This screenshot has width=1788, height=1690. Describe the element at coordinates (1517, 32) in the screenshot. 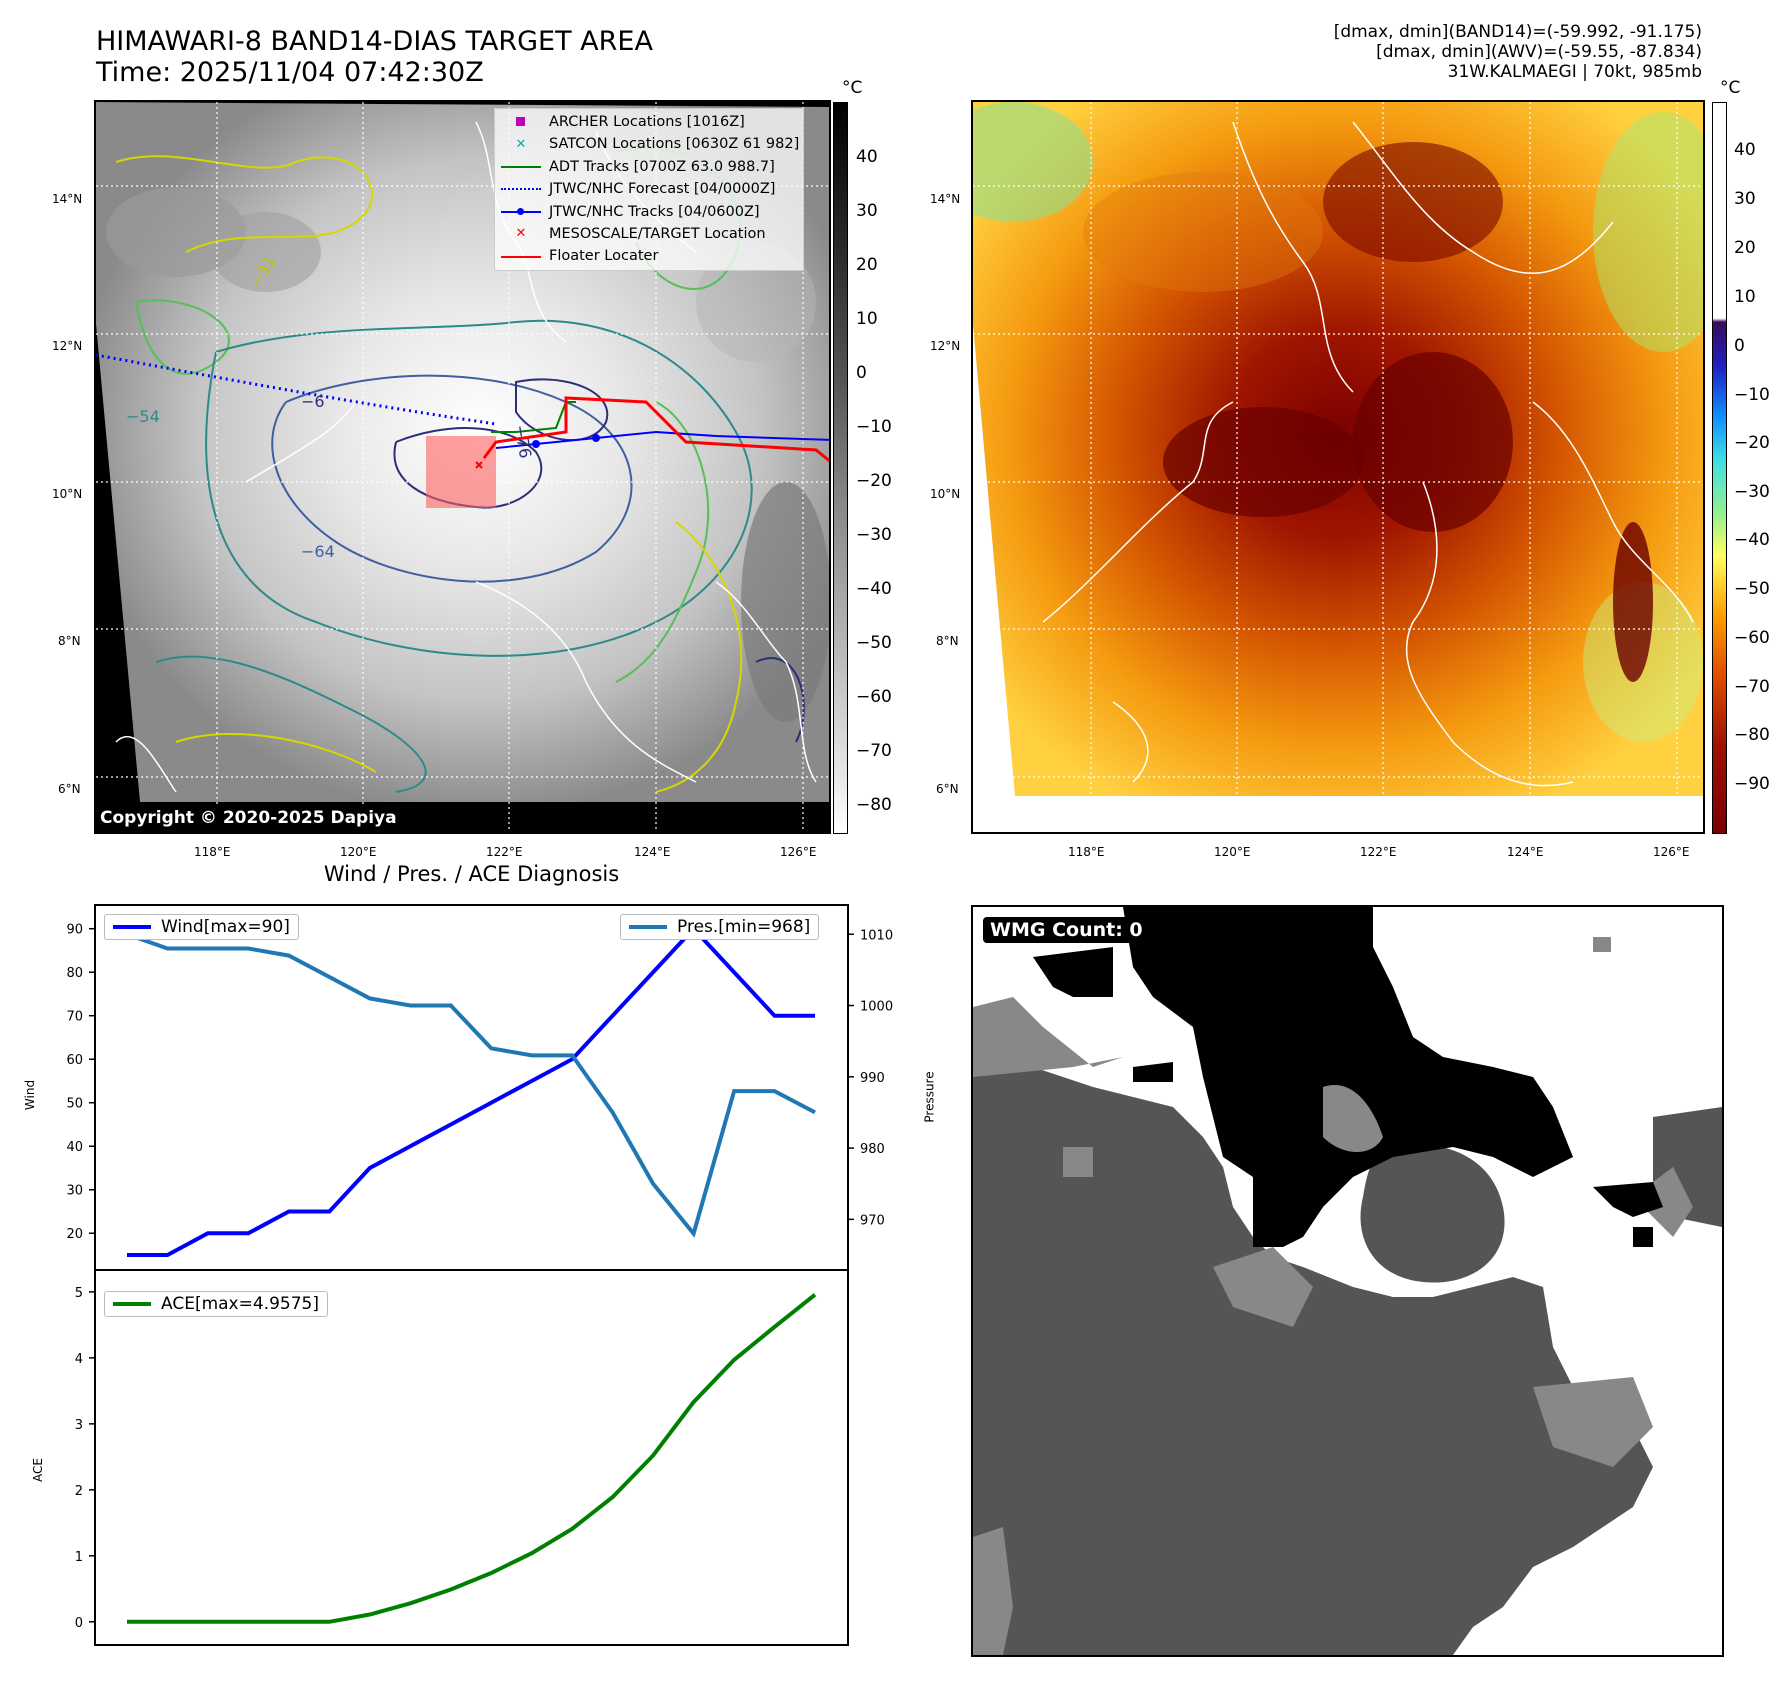

I see `info-band14: [dmax, dmin](BAND14)=(-59.992, -91.175)` at that location.